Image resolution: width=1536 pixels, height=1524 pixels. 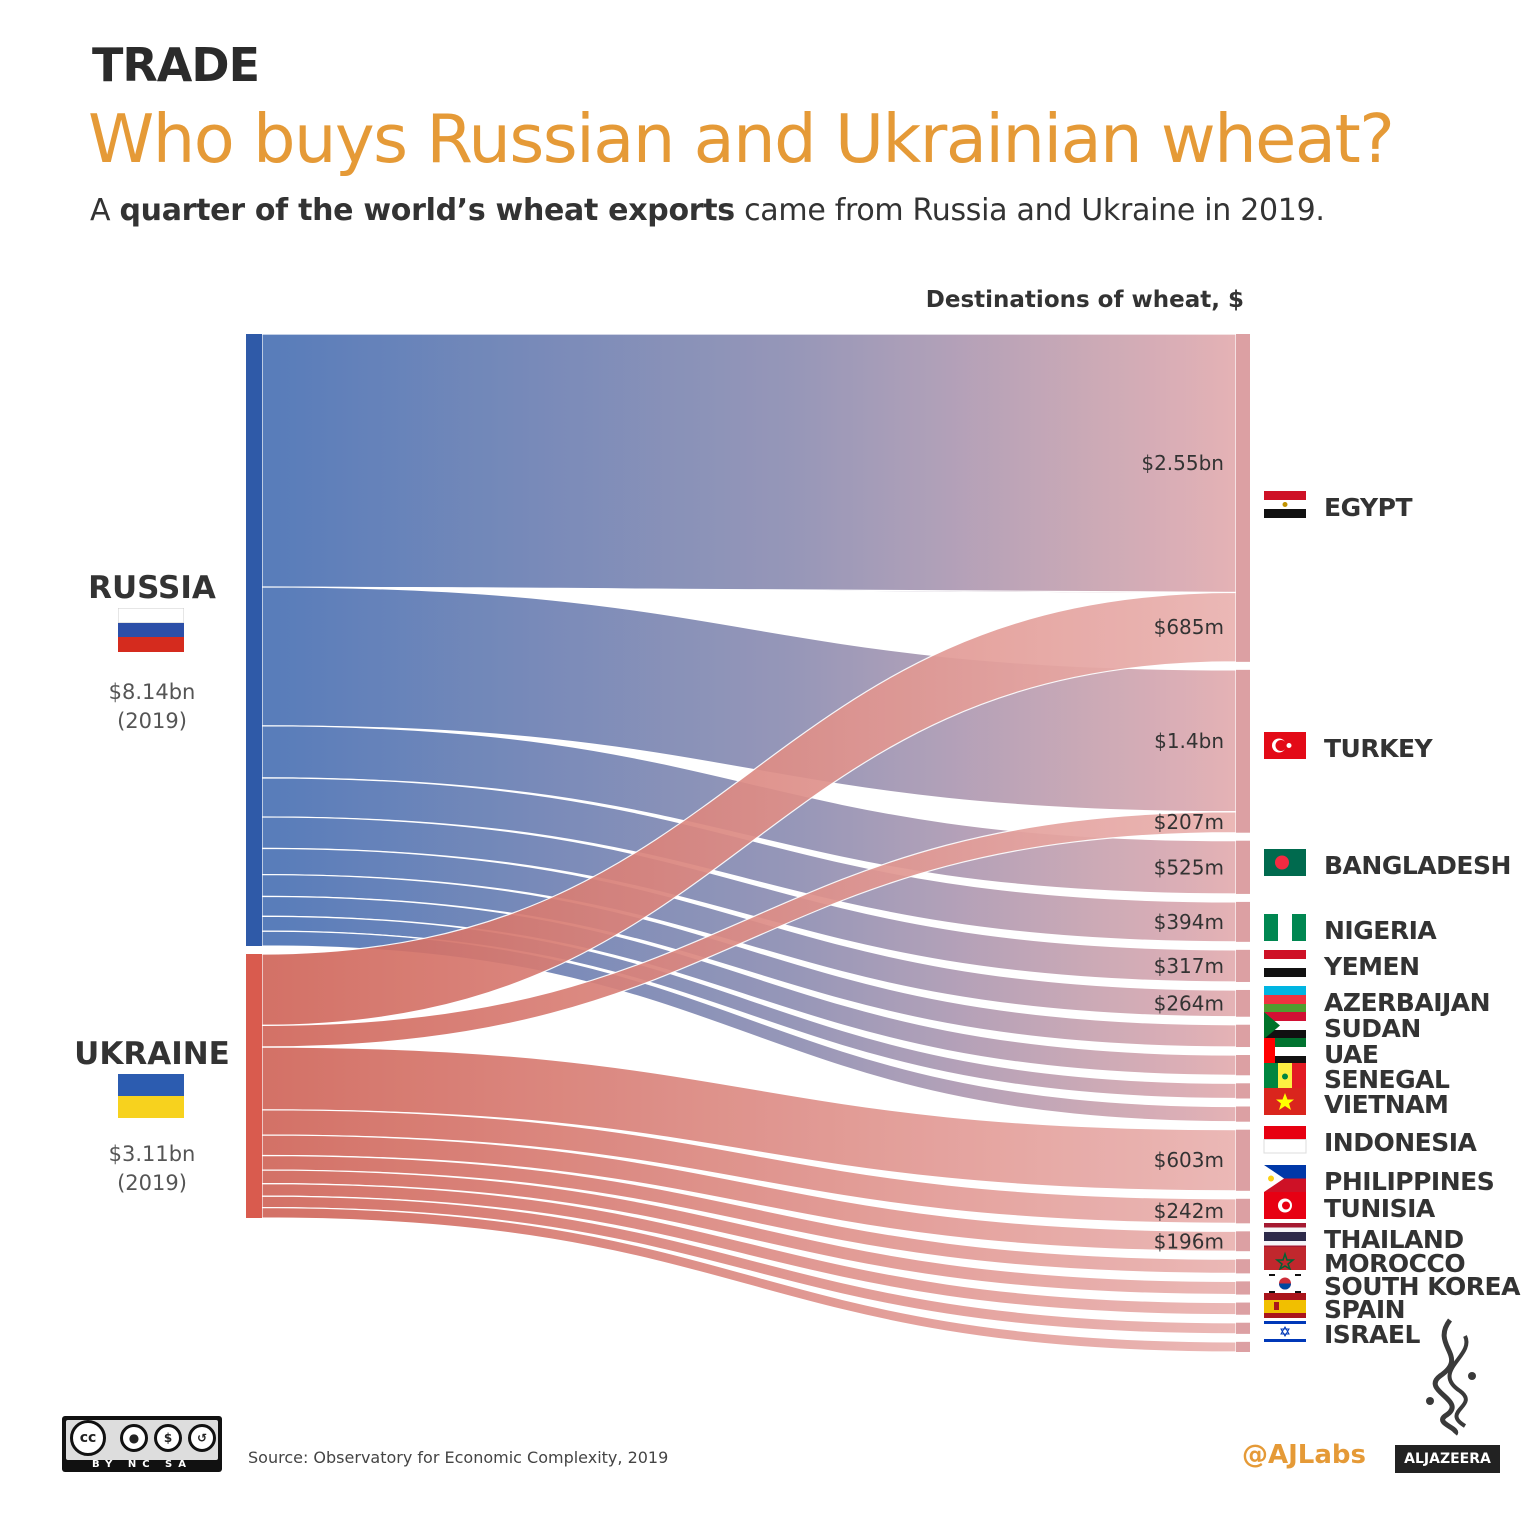 I want to click on nigeria-flag, so click(x=1285, y=927).